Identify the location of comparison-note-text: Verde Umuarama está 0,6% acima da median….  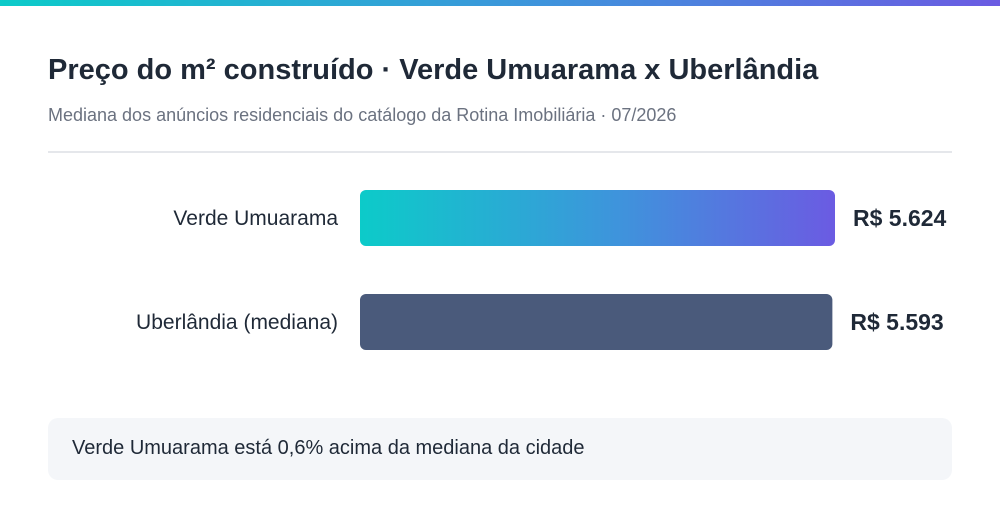
(328, 448).